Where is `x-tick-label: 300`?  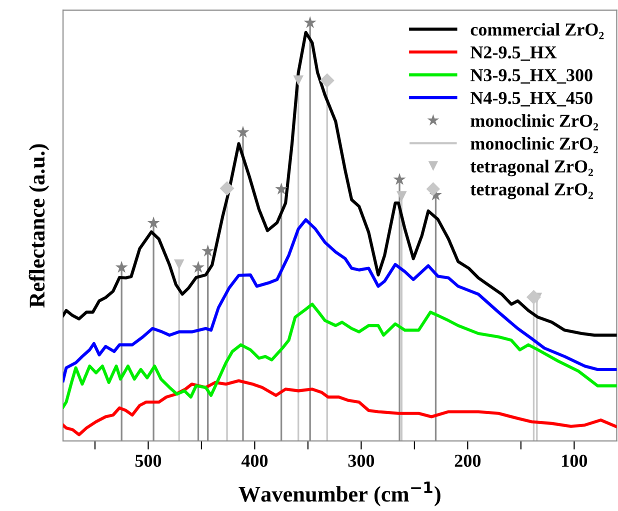
x-tick-label: 300 is located at coordinates (361, 460).